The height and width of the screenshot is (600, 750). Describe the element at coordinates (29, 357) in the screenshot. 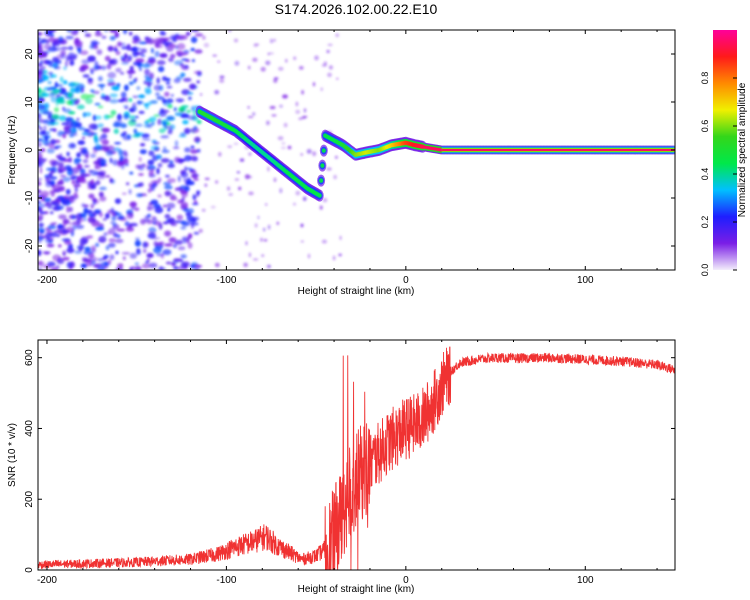

I see `y-tick-label: 600` at that location.